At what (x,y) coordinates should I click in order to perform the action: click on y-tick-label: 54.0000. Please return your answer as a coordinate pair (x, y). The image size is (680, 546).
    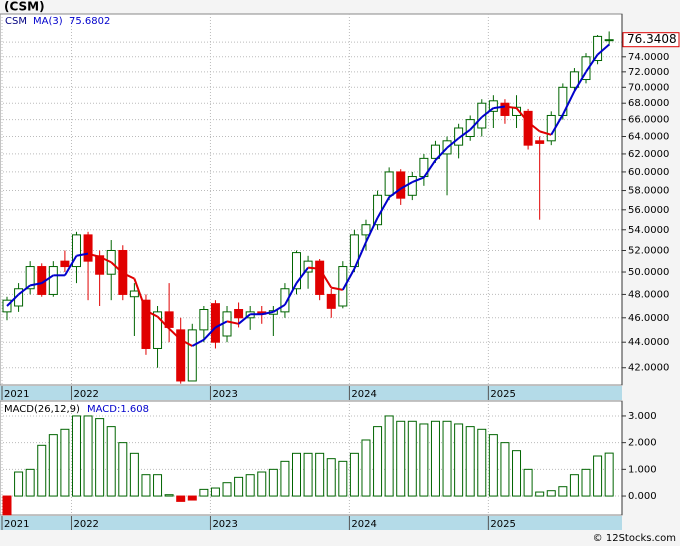
    Looking at the image, I should click on (648, 230).